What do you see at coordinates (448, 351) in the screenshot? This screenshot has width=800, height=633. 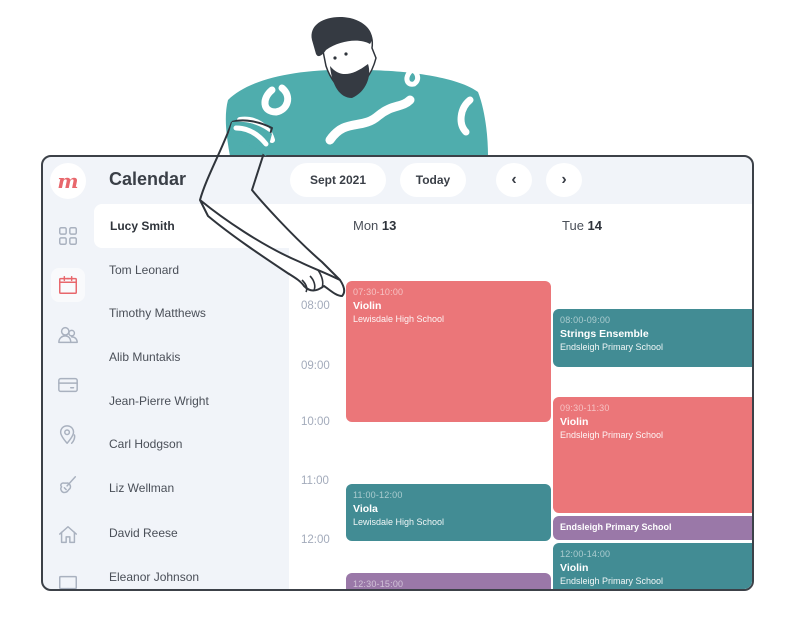 I see `event-card: 07:30-10:00 Violin Lewisdale High School` at bounding box center [448, 351].